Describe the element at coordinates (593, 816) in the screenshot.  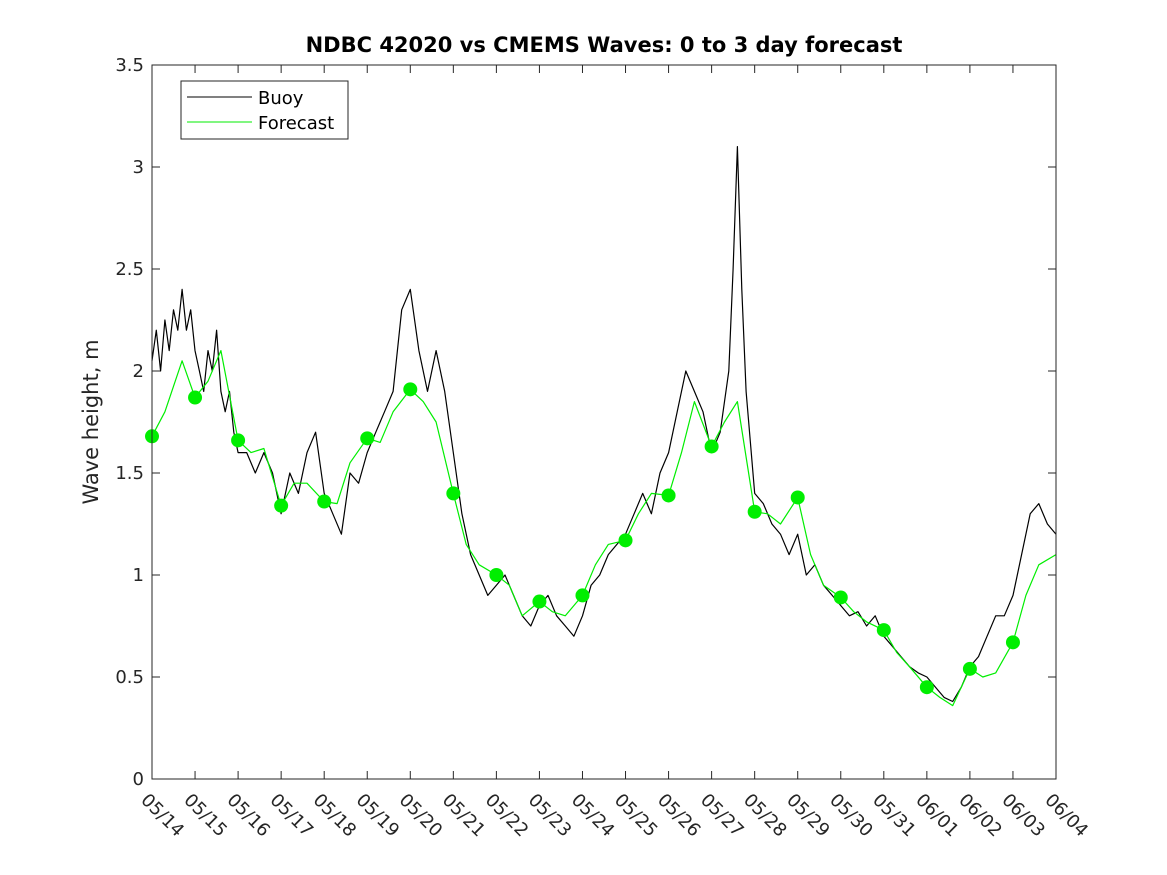
I see `x-tick-label: 05/24` at that location.